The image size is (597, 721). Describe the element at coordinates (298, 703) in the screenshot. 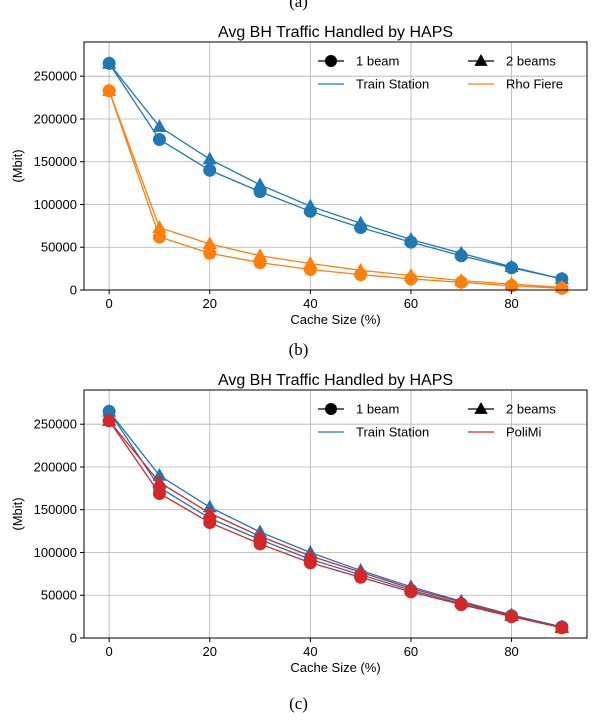

I see `caption-c: (c)` at that location.